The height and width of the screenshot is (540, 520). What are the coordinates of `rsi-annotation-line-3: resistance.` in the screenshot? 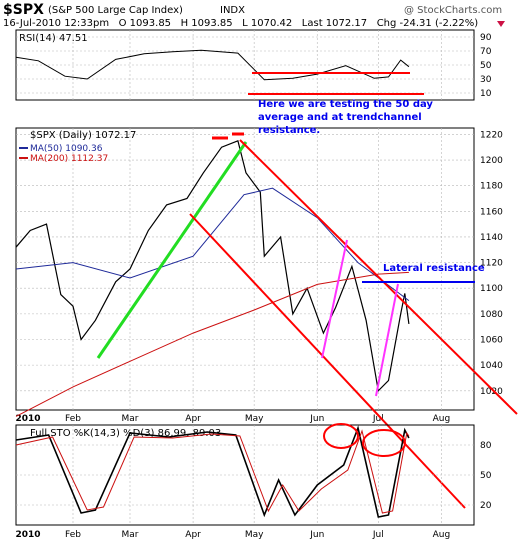 It's located at (289, 130).